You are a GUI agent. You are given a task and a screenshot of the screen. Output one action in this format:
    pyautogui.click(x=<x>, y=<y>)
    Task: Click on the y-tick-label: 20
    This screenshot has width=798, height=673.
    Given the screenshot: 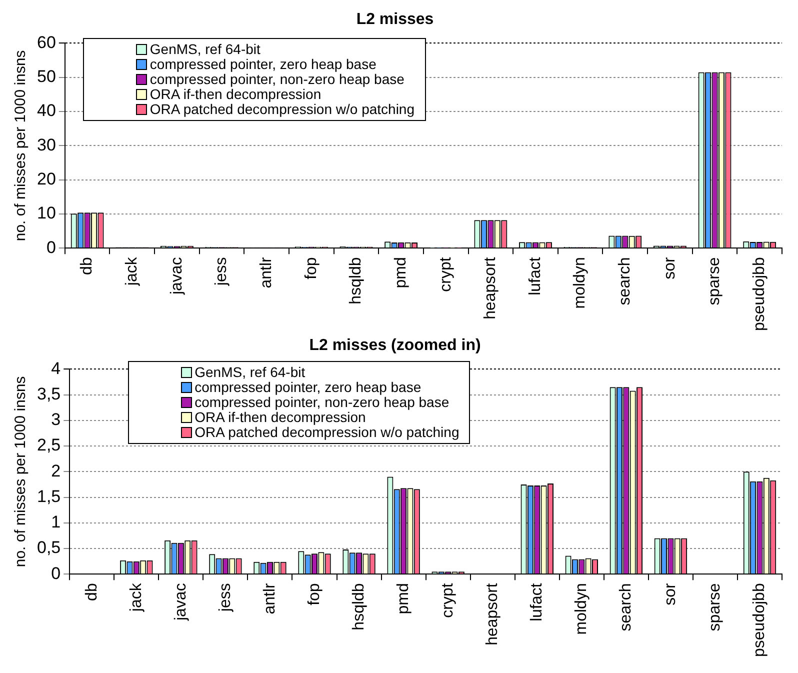 What is the action you would take?
    pyautogui.click(x=46, y=179)
    